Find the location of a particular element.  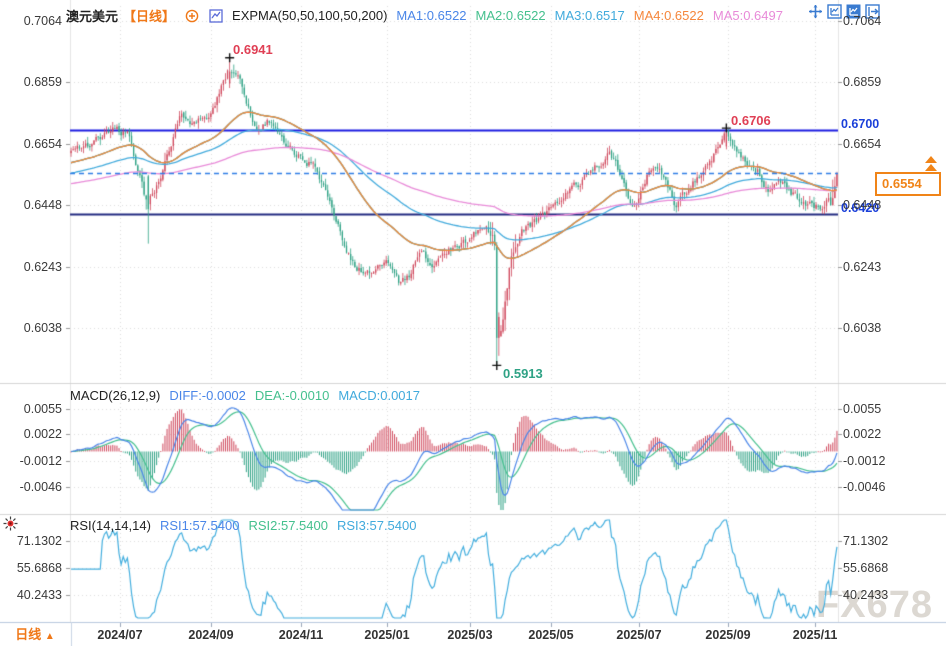

rsi-axis-label-right: 55.6868 is located at coordinates (866, 567).